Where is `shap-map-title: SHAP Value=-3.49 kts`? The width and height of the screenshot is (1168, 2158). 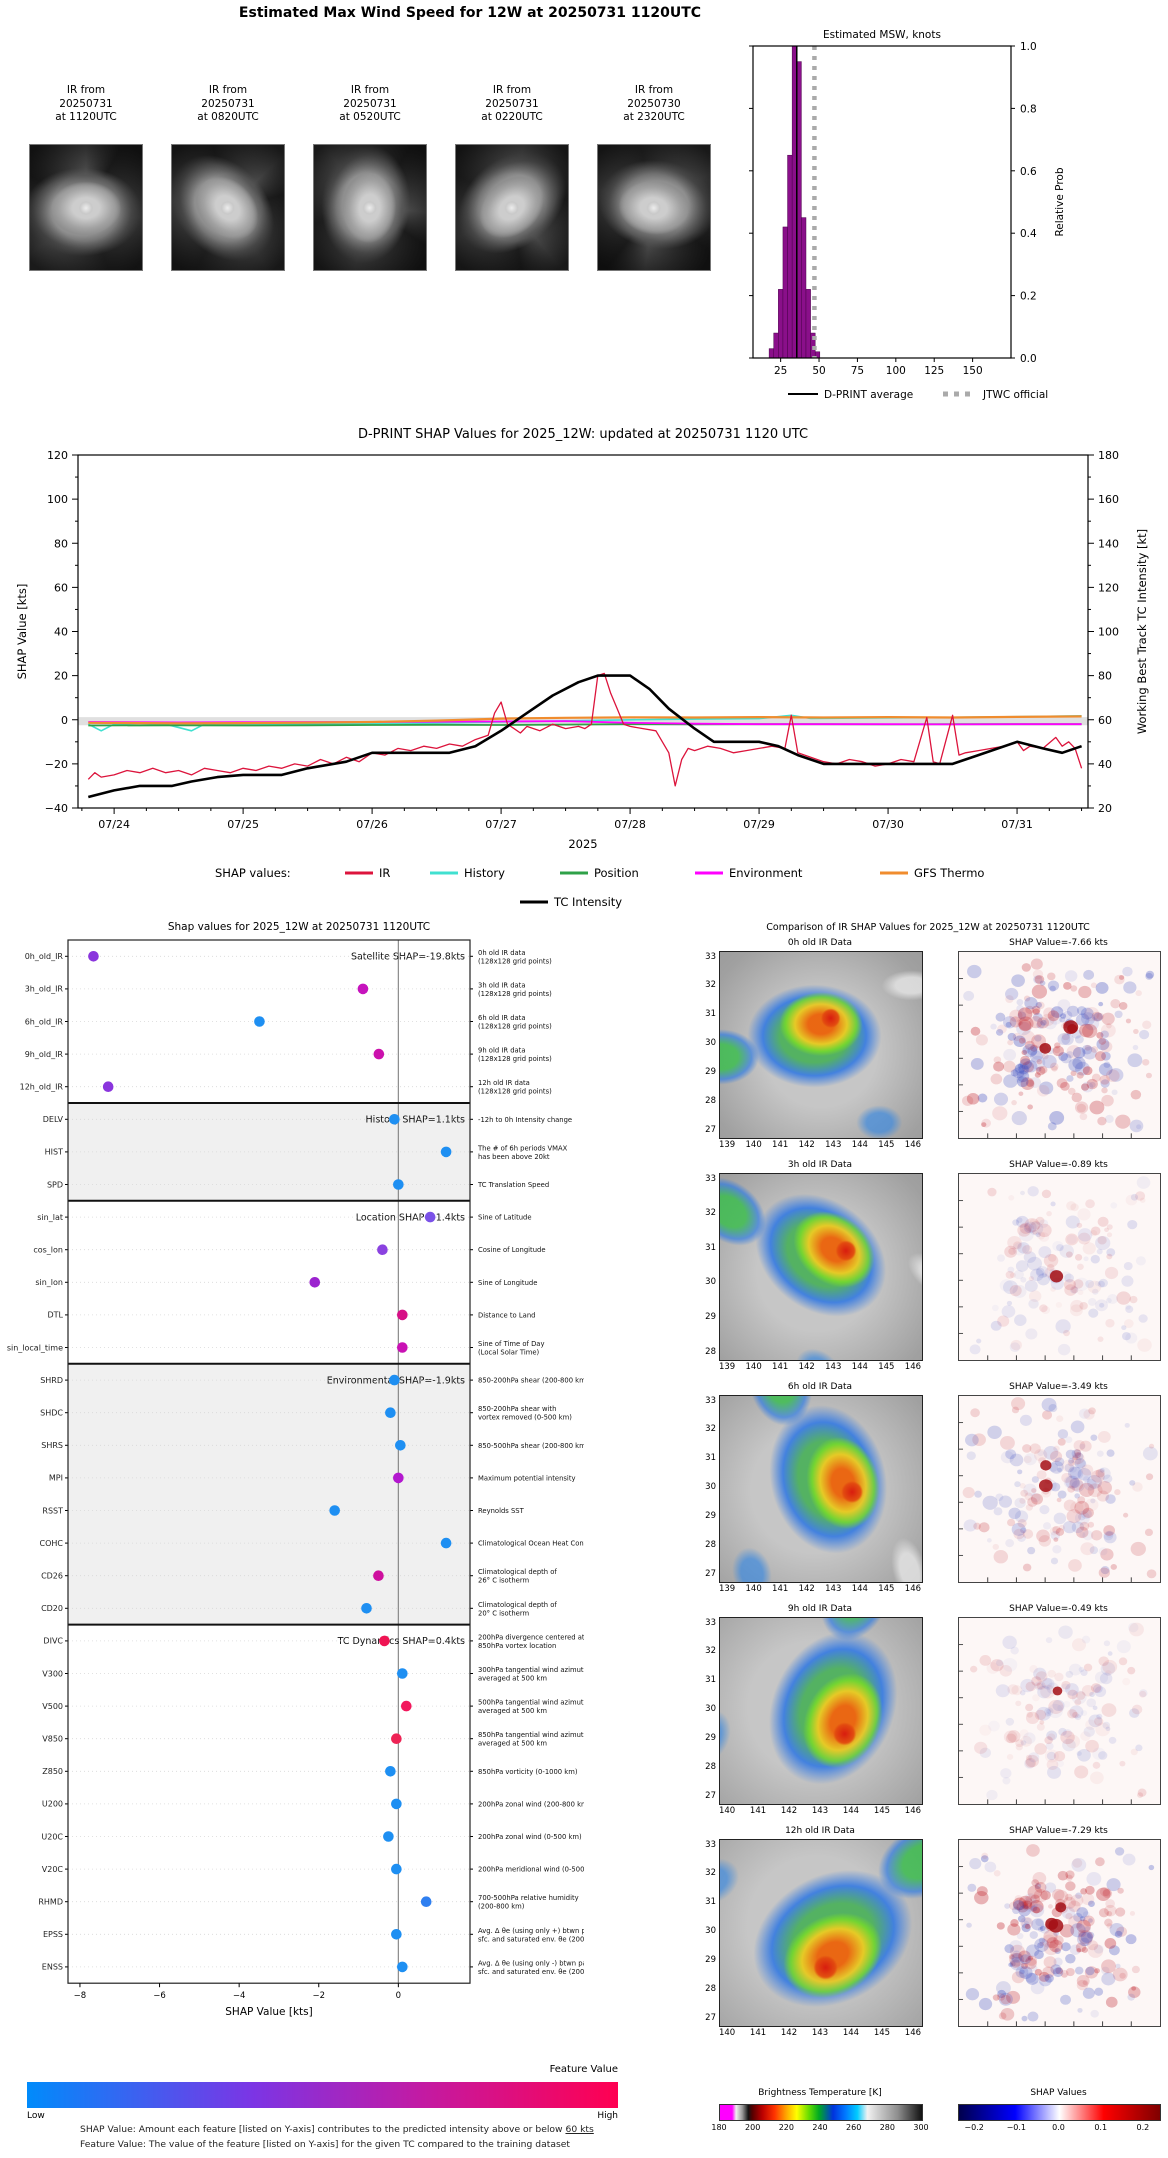 shap-map-title: SHAP Value=-3.49 kts is located at coordinates (1058, 1387).